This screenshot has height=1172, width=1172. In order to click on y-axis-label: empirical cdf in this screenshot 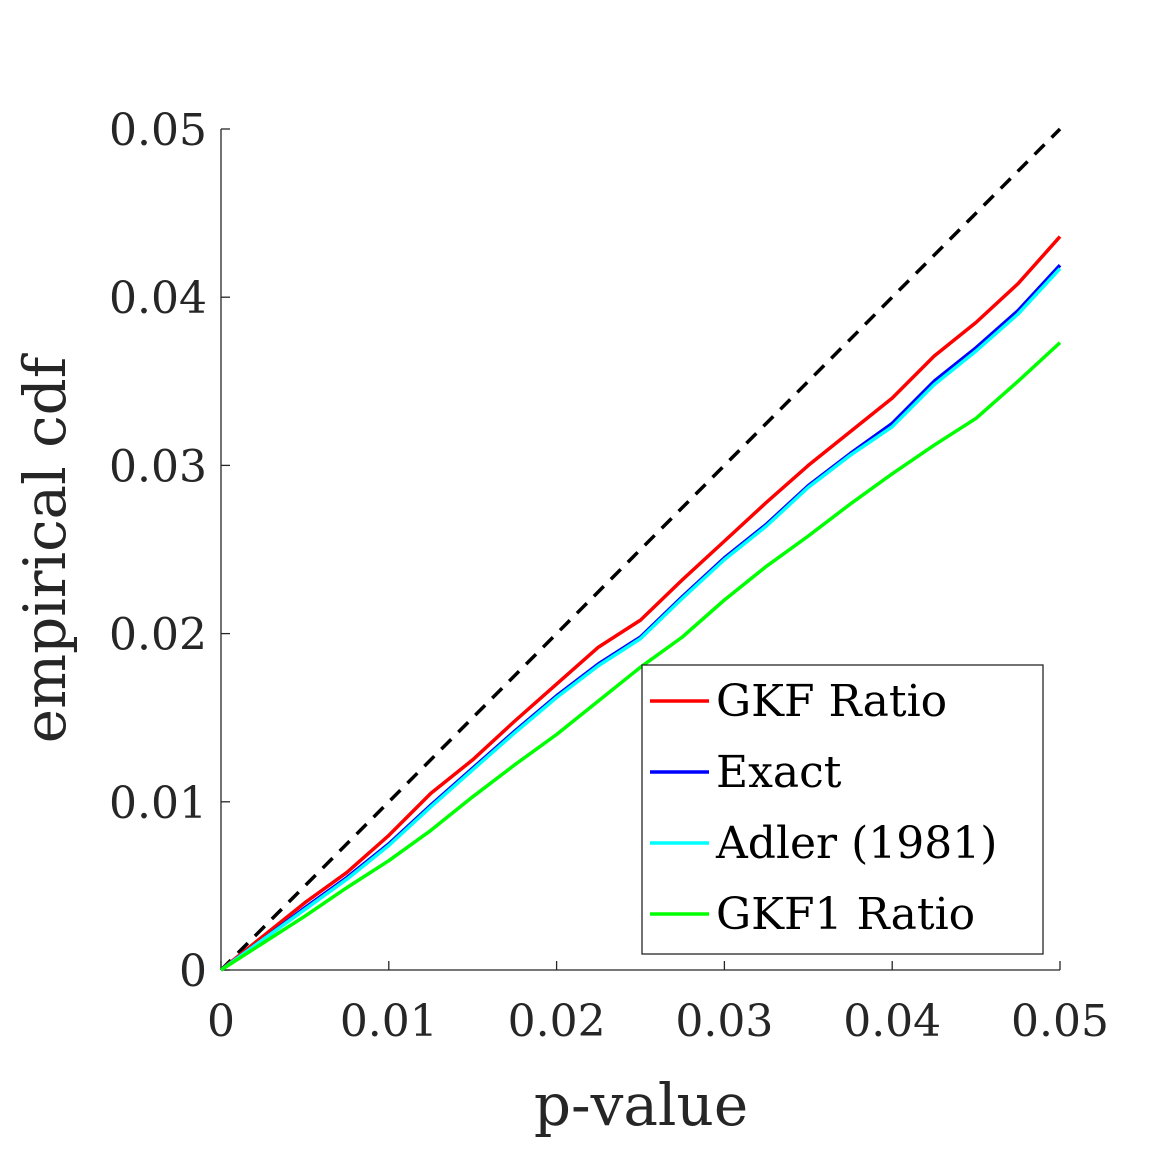, I will do `click(45, 548)`.